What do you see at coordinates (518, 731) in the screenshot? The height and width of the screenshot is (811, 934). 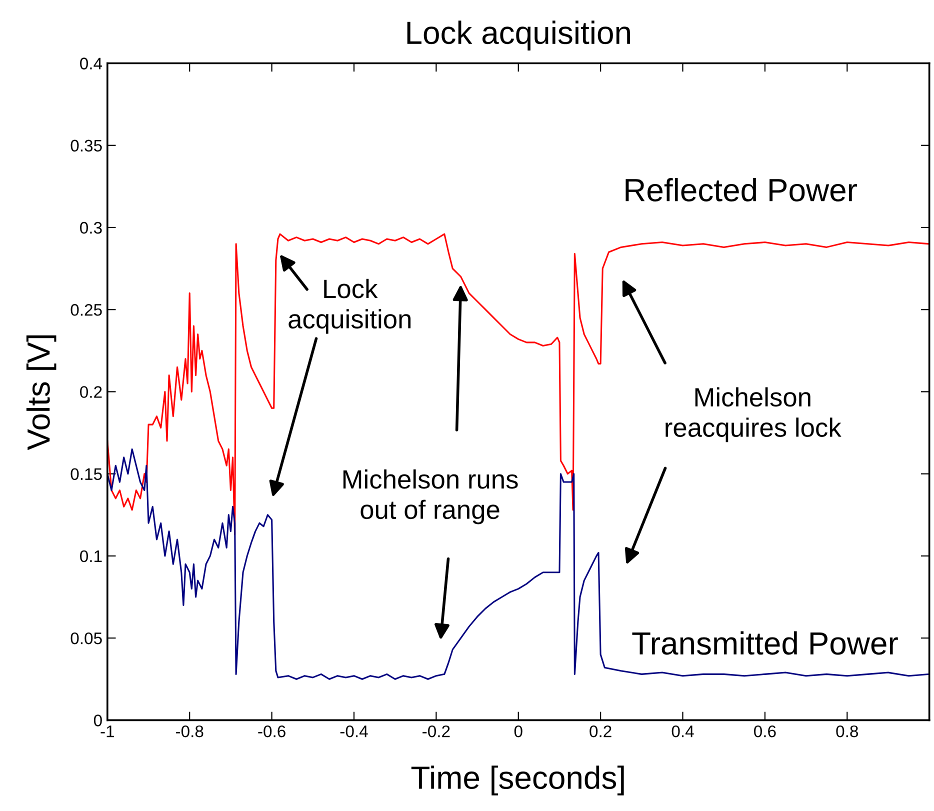 I see `x-tick-label: 0` at bounding box center [518, 731].